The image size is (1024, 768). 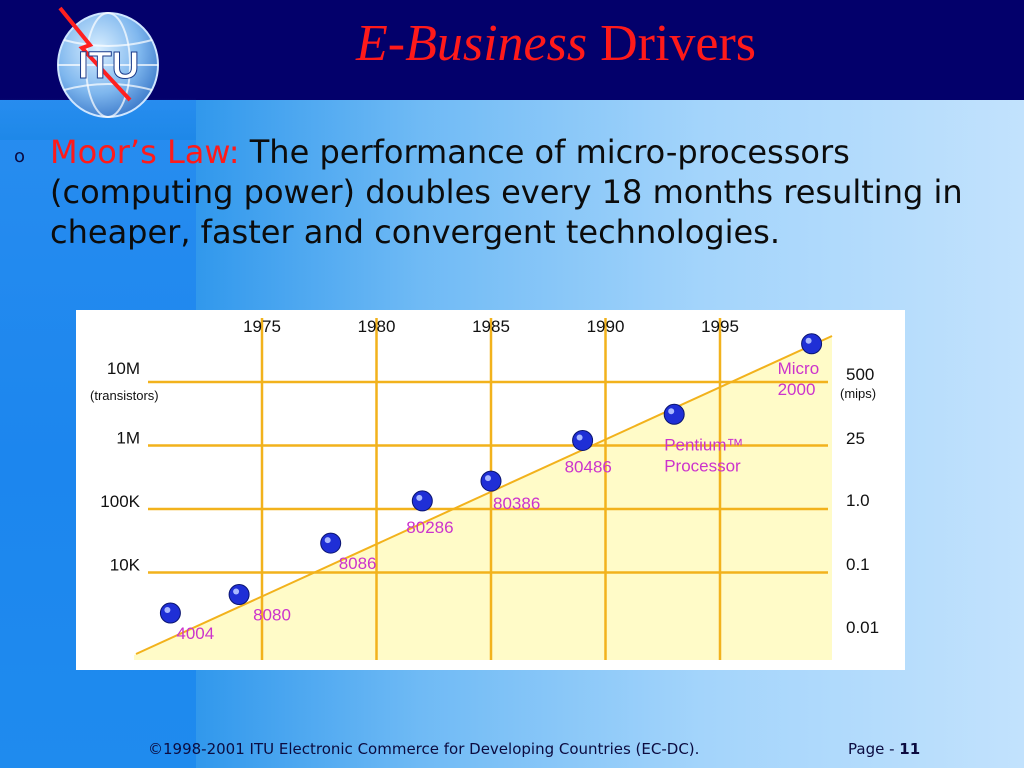 I want to click on data-point-label: 4004, so click(x=195, y=633).